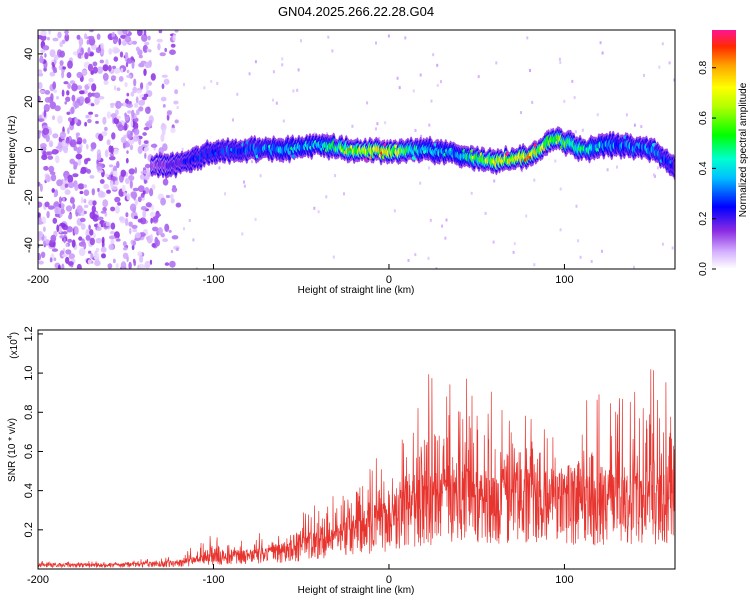 This screenshot has width=750, height=600. I want to click on svg-text: (x104), so click(13, 345).